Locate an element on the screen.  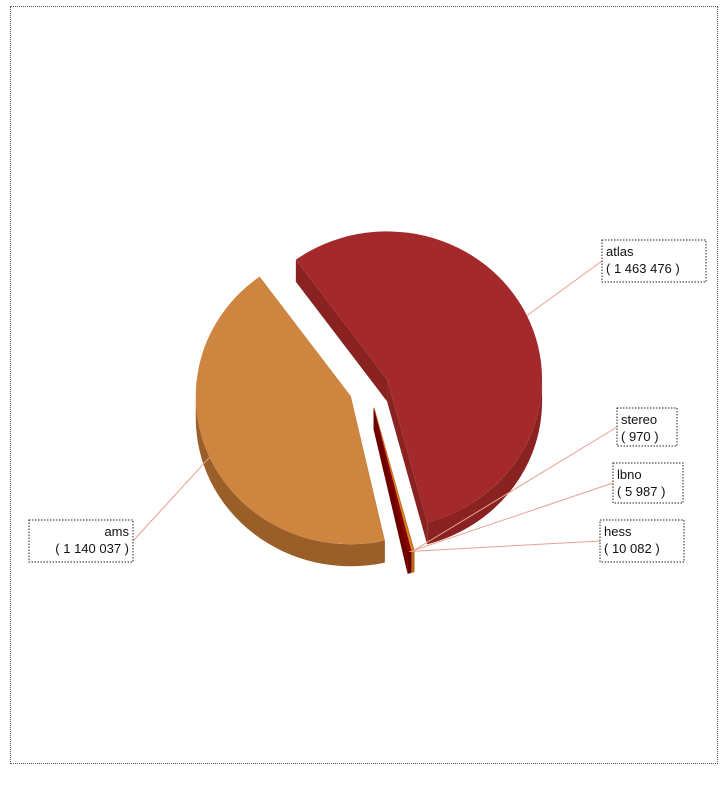
label-box-ams is located at coordinates (81, 541).